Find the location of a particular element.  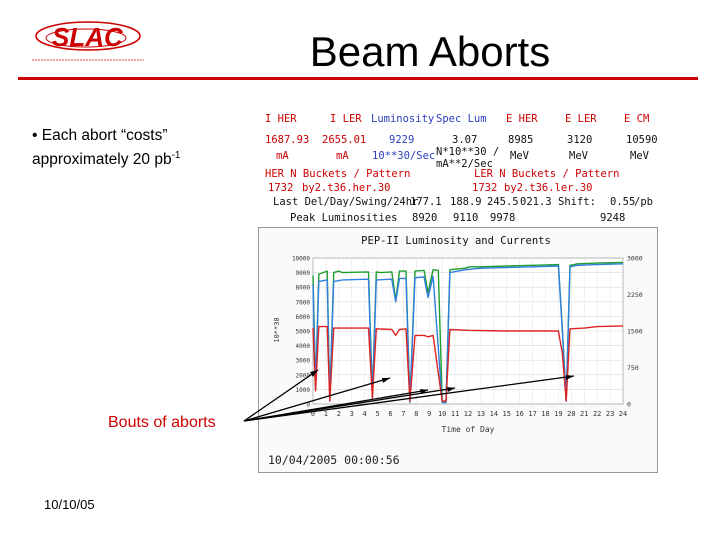

x-tick-label: 20 is located at coordinates (571, 414).